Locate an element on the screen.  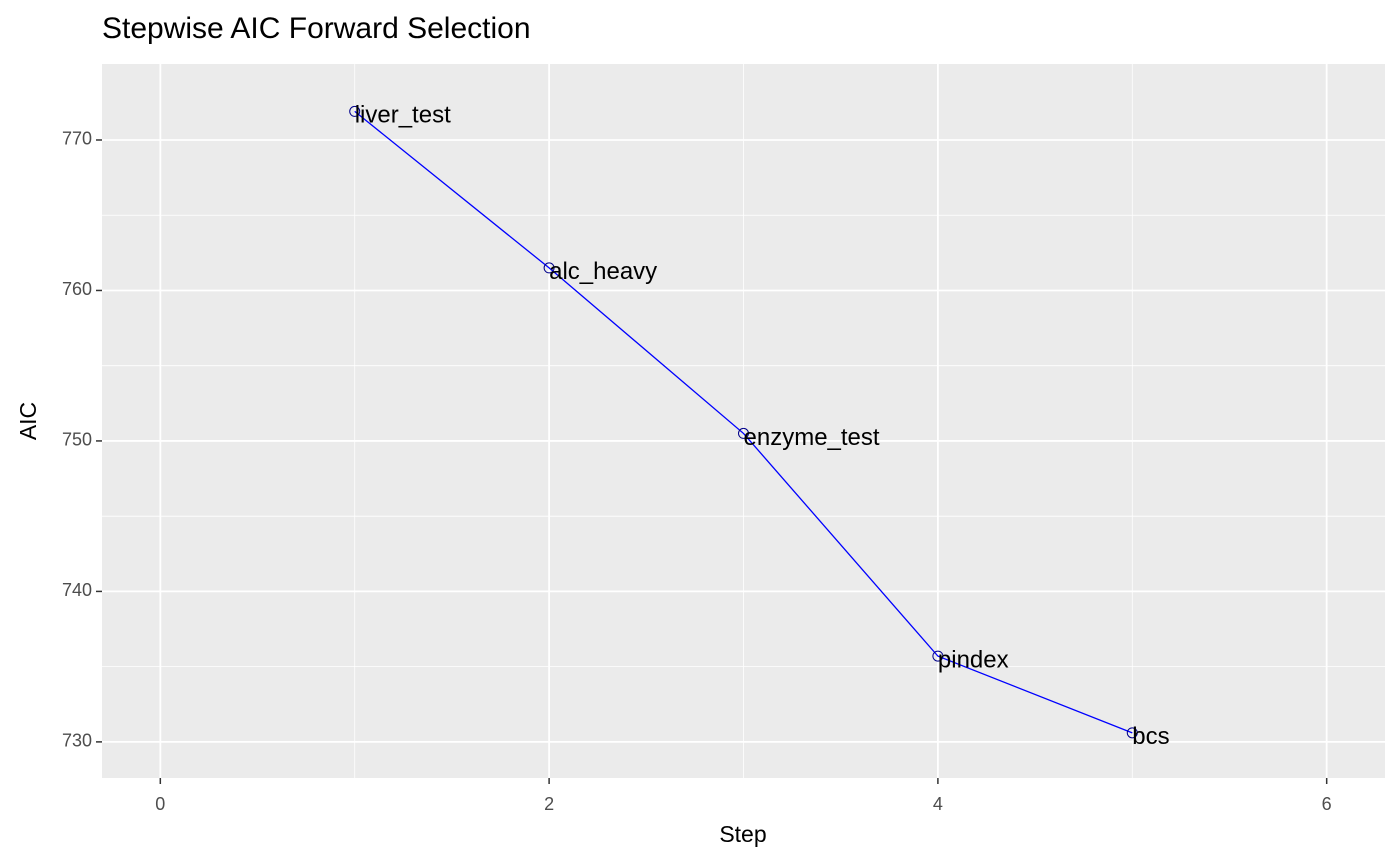
data-label: alc_heavy is located at coordinates (603, 271).